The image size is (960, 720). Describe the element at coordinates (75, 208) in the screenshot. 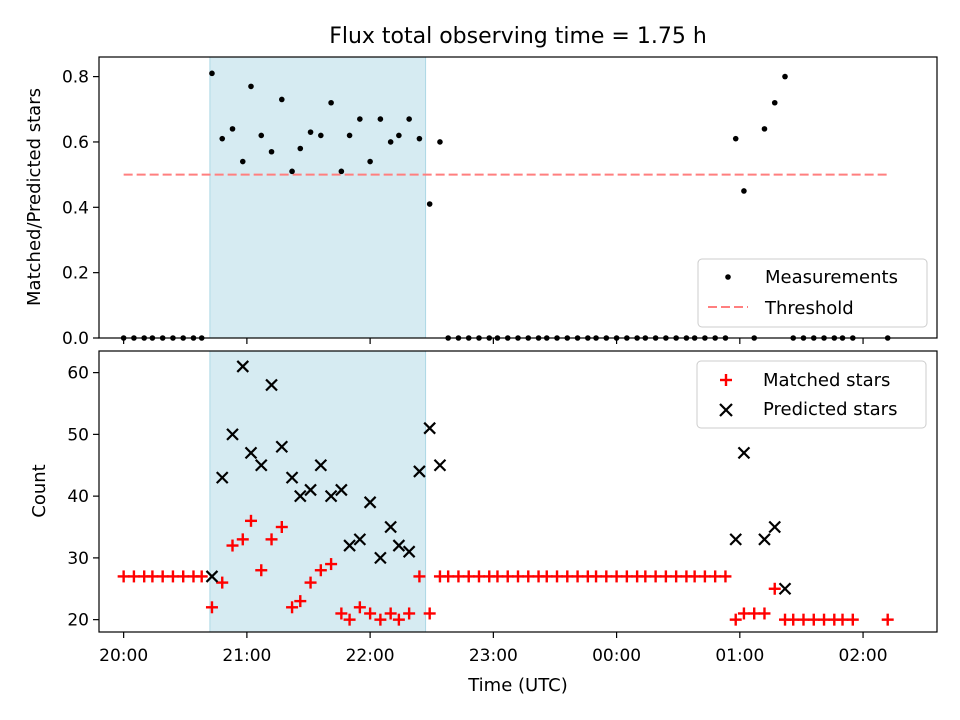

I see `y-tick-label: 0.4` at that location.